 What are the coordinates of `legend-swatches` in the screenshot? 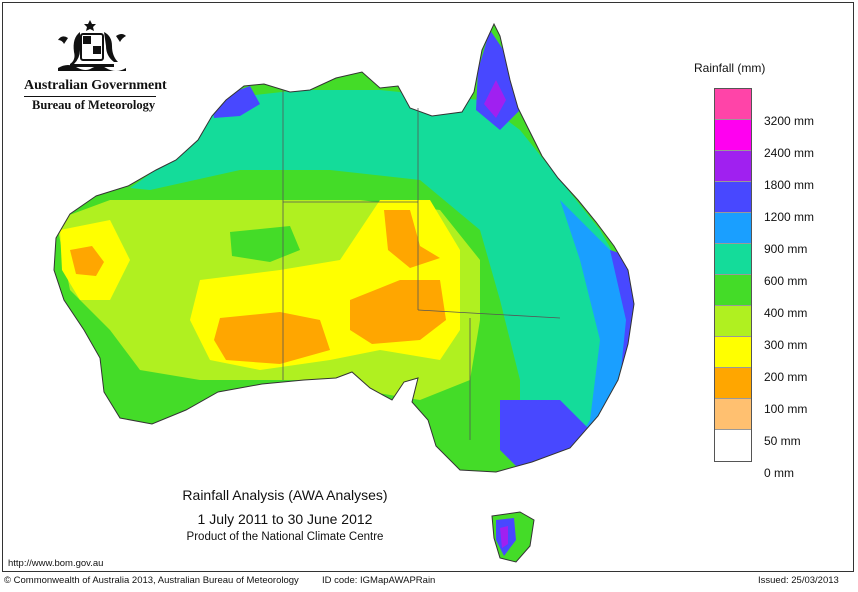 It's located at (733, 275).